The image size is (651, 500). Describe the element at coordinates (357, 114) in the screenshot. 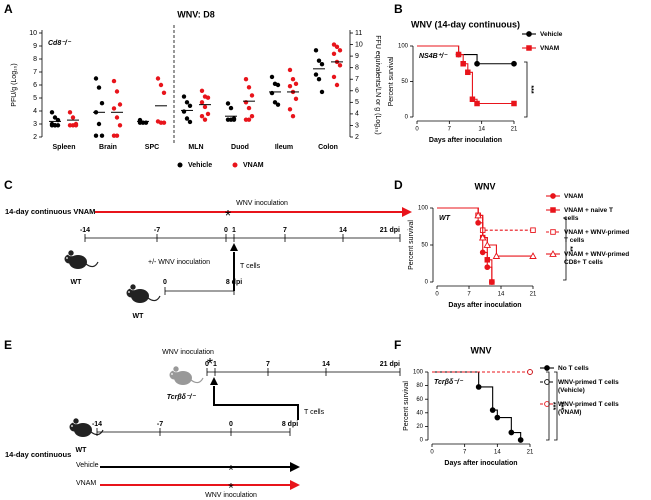

I see `y2-tick-label: 4` at that location.